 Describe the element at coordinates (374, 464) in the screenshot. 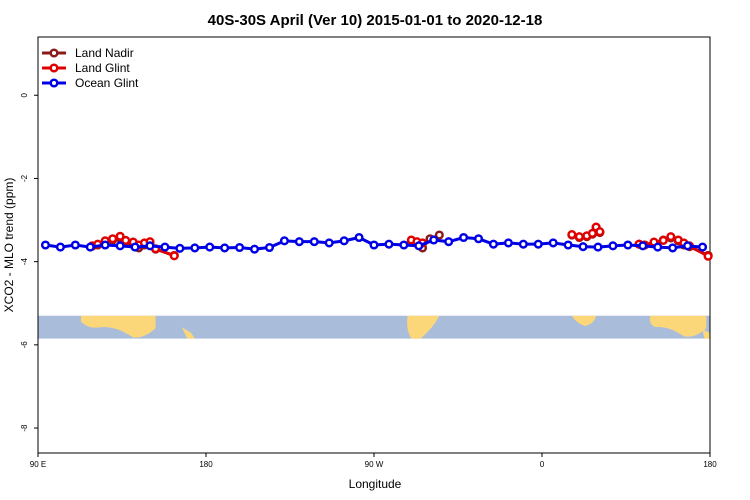

I see `x-tick-label-2: 90 W` at that location.